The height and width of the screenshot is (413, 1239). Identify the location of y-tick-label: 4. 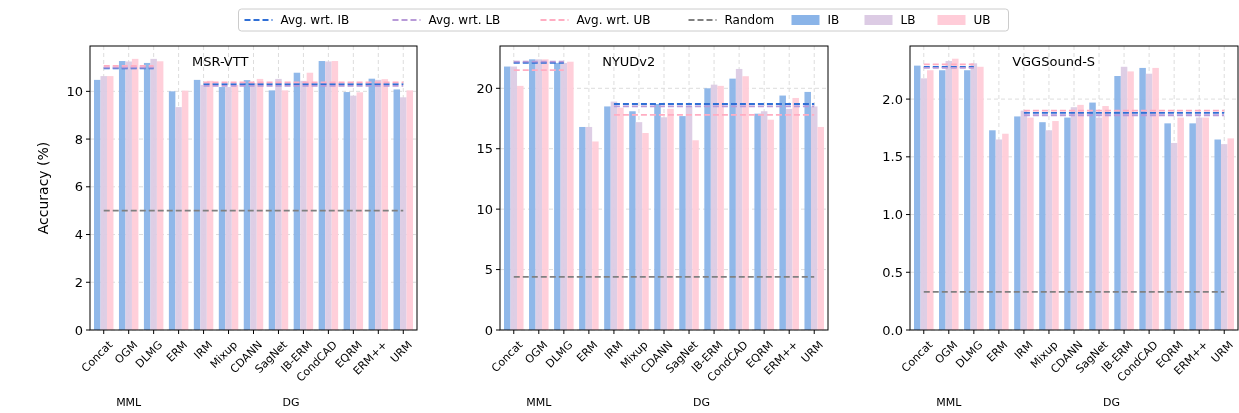
(78, 235).